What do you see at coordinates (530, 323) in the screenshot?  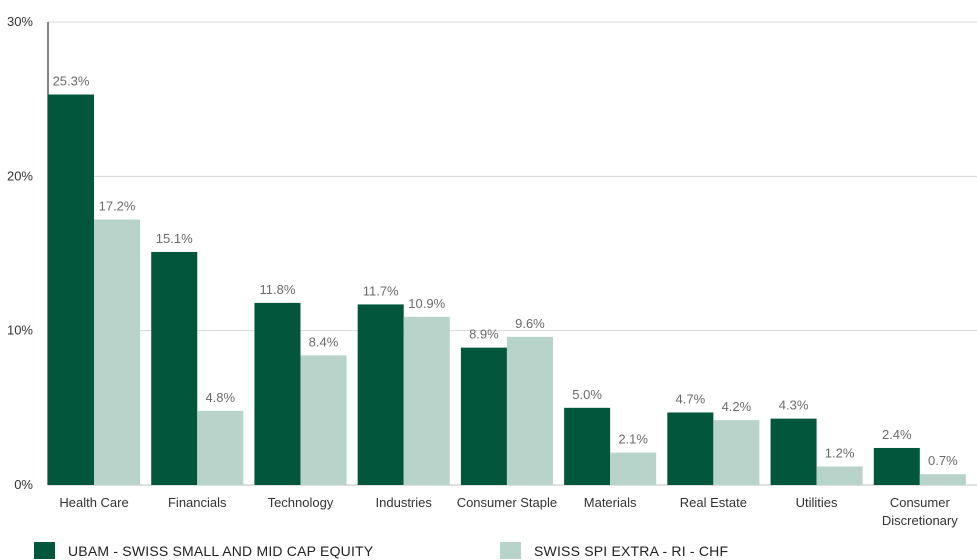 I see `data-label-series-2-4: 9.6%` at bounding box center [530, 323].